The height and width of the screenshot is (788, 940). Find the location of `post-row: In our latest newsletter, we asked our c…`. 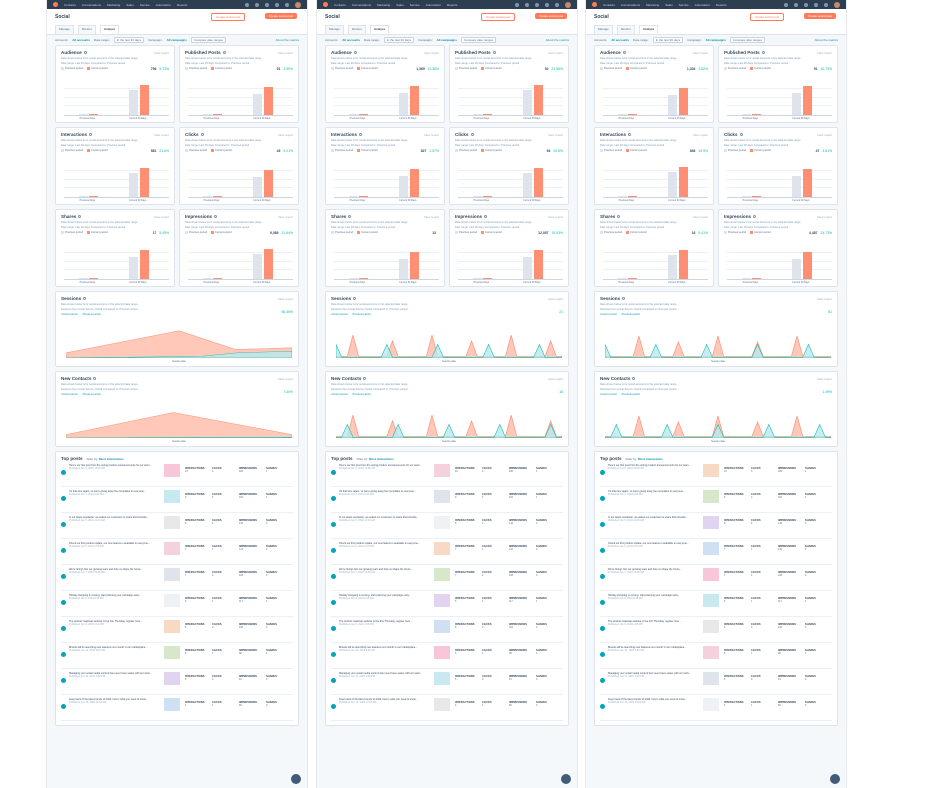

post-row: In our latest newsletter, we asked our c… is located at coordinates (177, 526).